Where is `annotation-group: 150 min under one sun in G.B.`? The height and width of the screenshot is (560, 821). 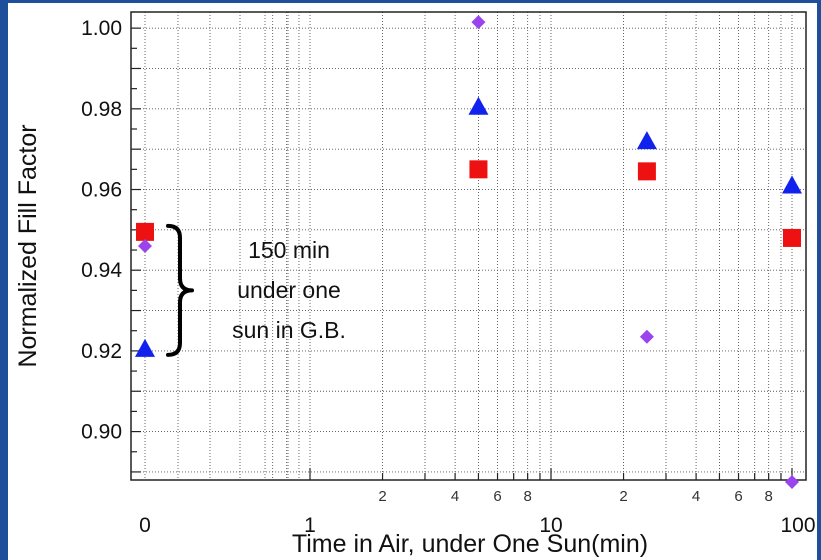
annotation-group: 150 min under one sun in G.B. is located at coordinates (256, 290).